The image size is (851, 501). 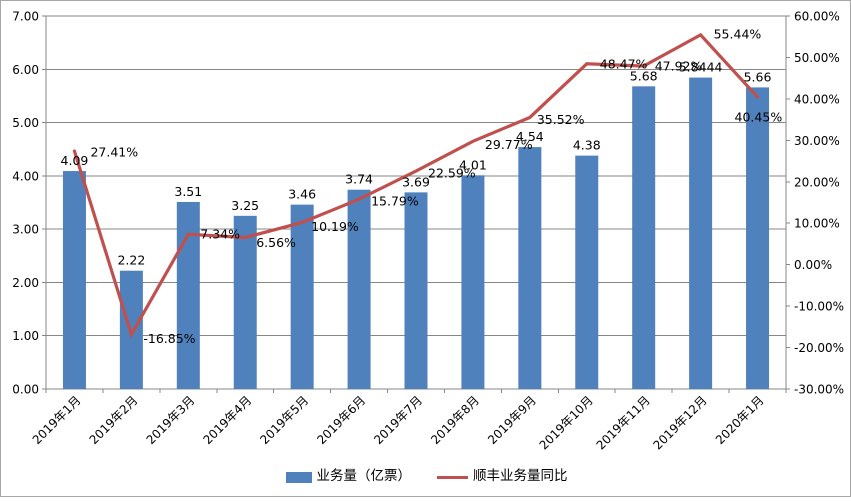 What do you see at coordinates (57, 420) in the screenshot?
I see `x-axis-category-label: 2019年1月` at bounding box center [57, 420].